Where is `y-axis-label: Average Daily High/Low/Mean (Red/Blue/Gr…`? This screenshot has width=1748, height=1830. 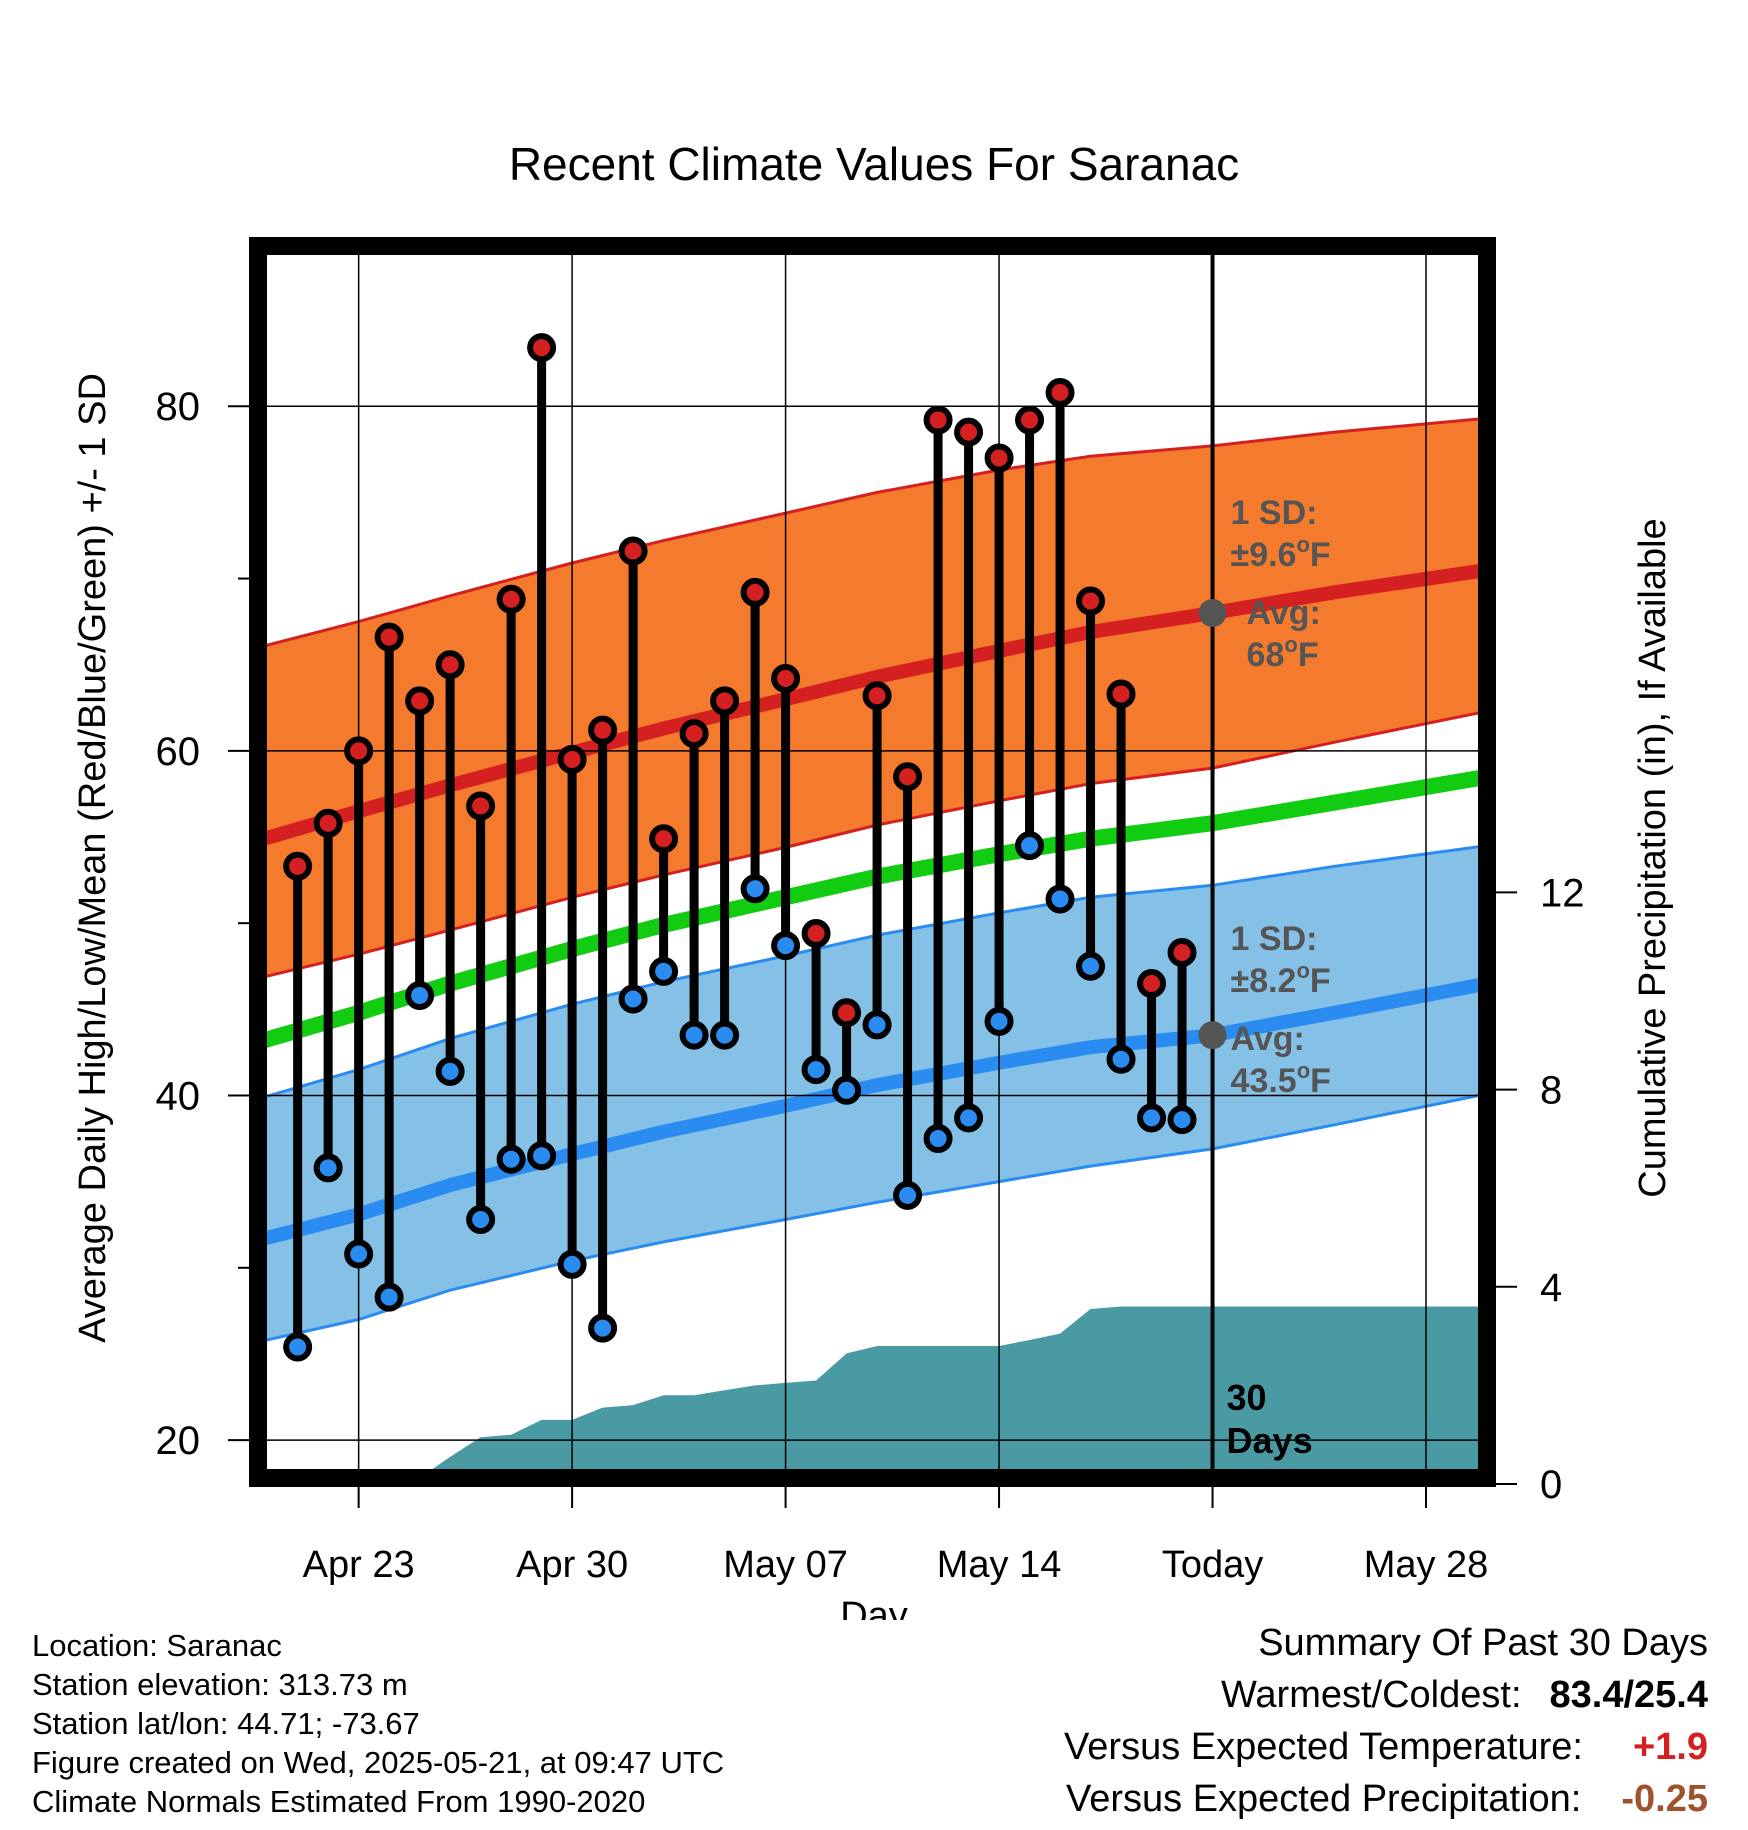 y-axis-label: Average Daily High/Low/Mean (Red/Blue/Gr… is located at coordinates (93, 858).